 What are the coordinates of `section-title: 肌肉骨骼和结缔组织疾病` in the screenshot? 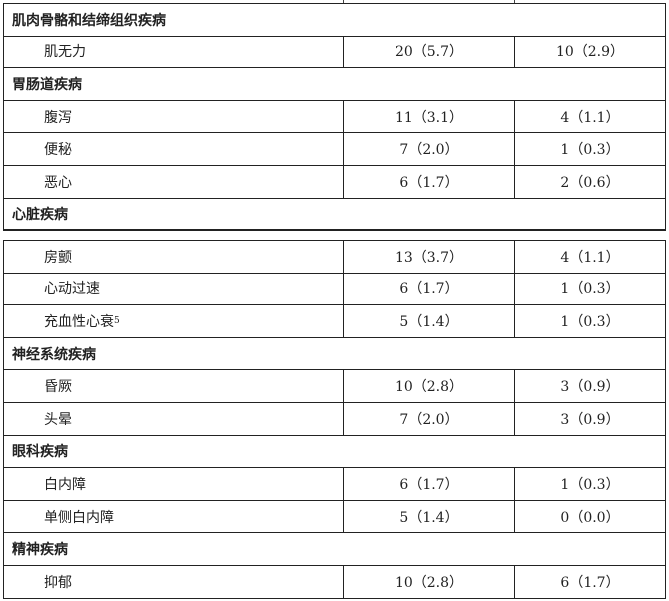 It's located at (89, 20).